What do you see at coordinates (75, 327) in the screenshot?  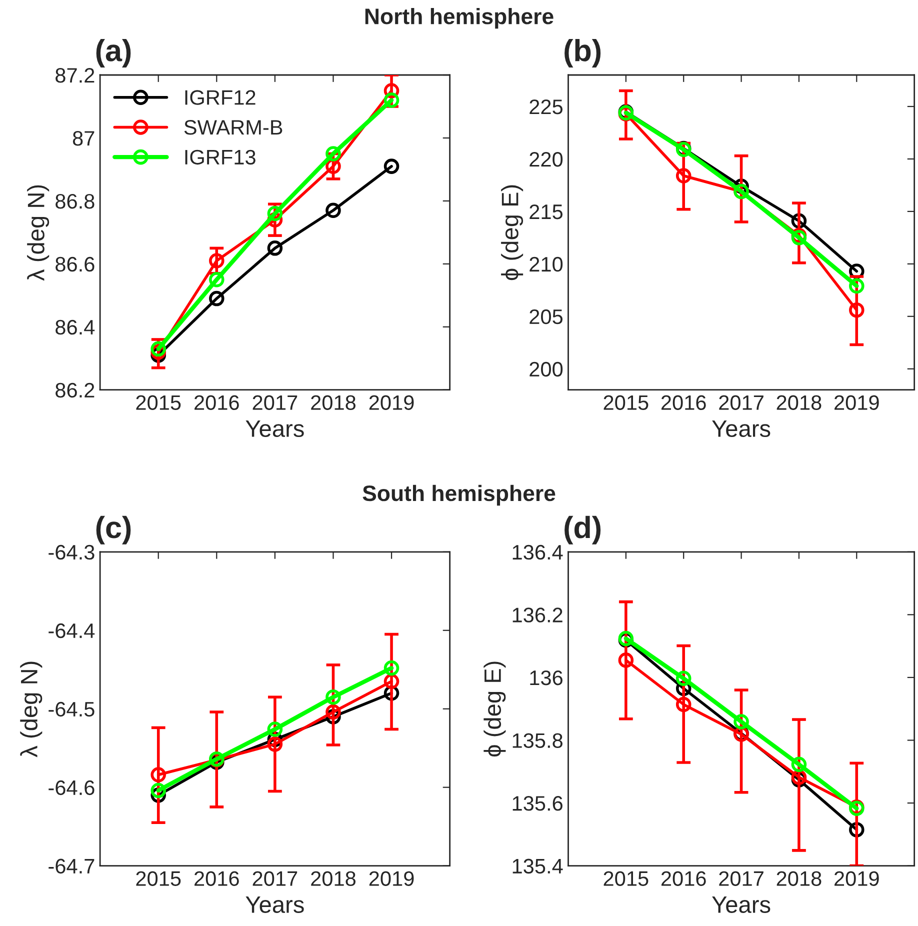 I see `y-tick-label: 86.4` at bounding box center [75, 327].